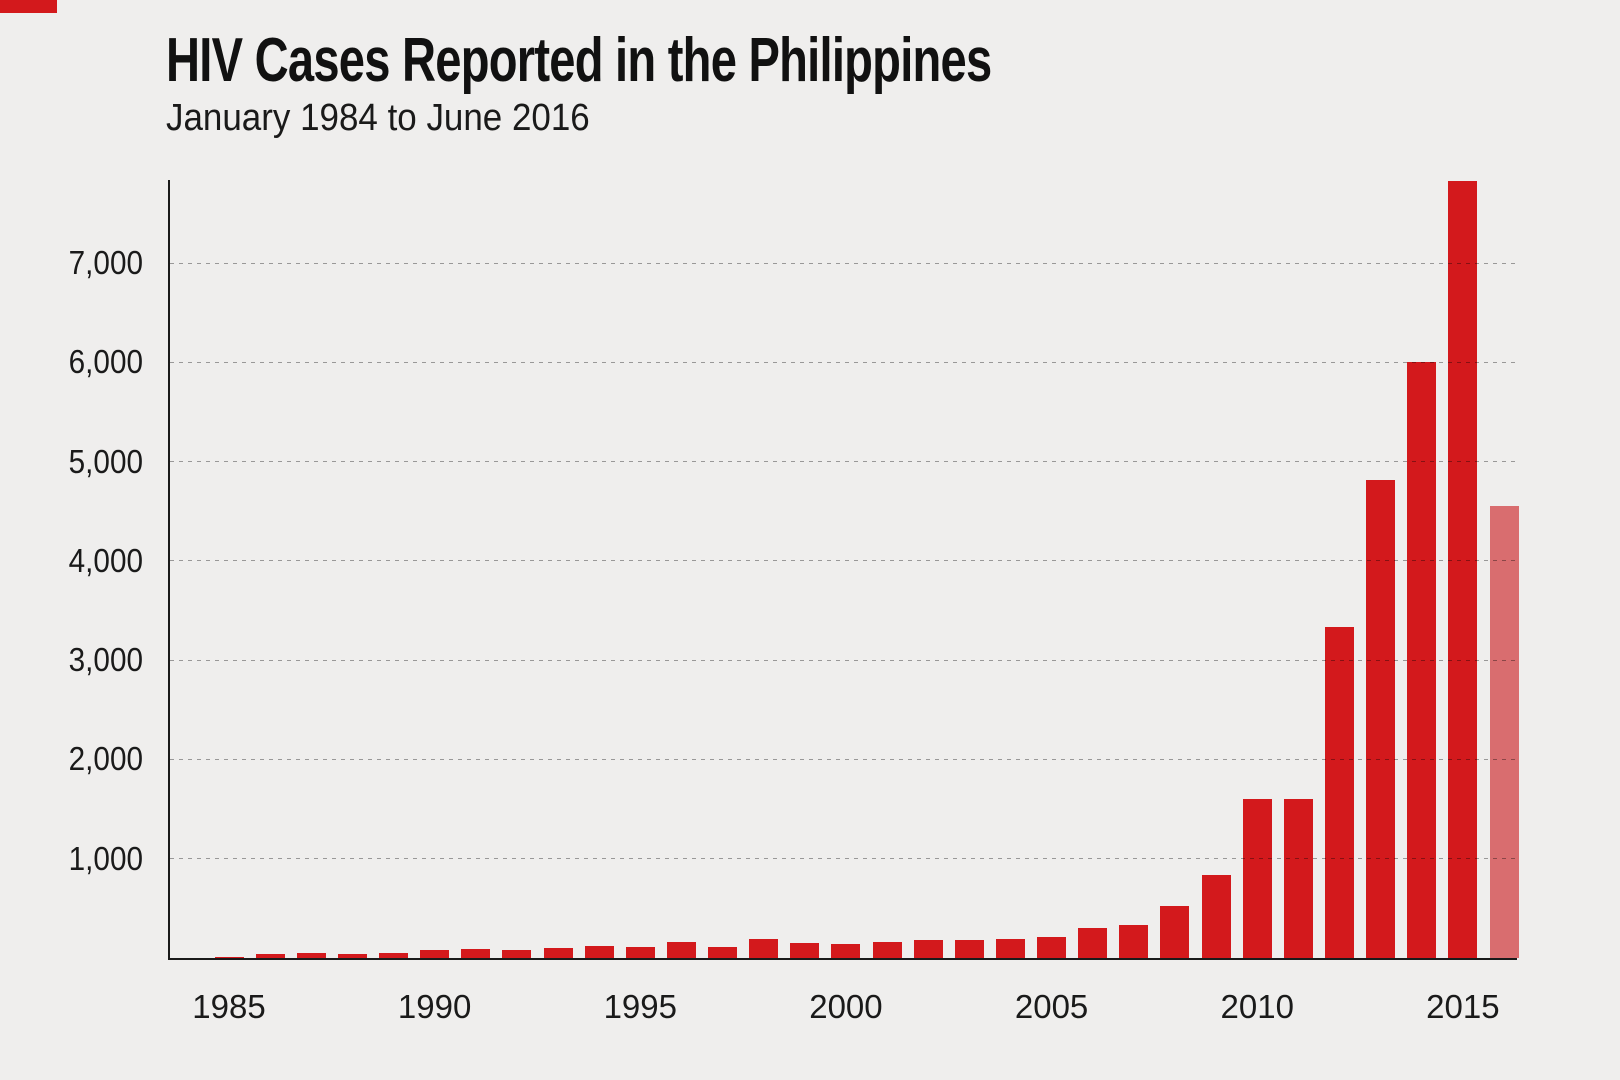 The image size is (1620, 1080). What do you see at coordinates (640, 952) in the screenshot?
I see `bar-1995` at bounding box center [640, 952].